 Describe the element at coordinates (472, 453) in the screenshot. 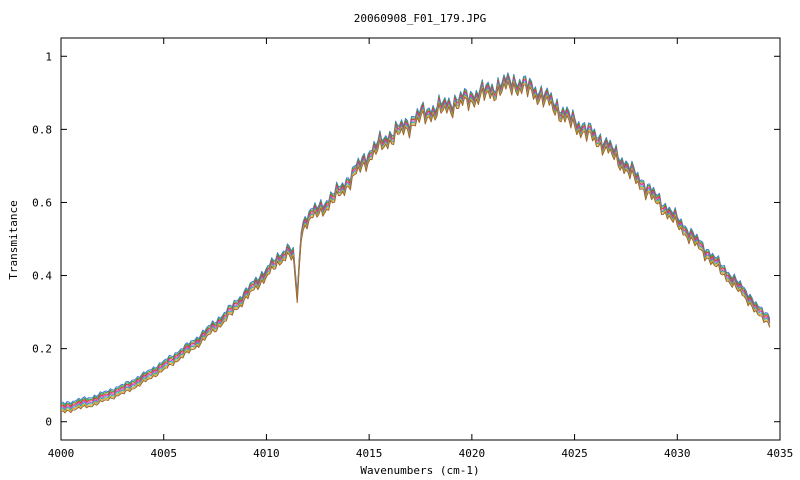

I see `x-tick-label: 4020` at that location.